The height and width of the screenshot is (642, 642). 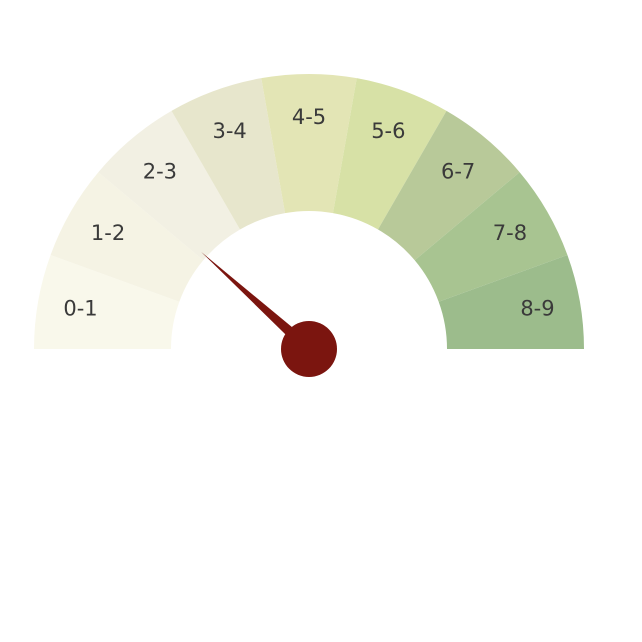 I want to click on gauge-segment-label: 2-3, so click(x=160, y=171).